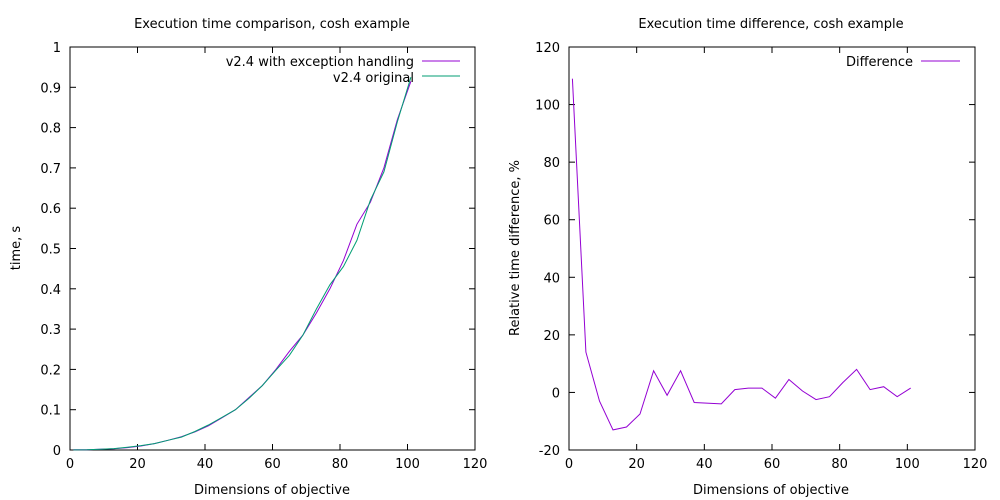  What do you see at coordinates (50, 330) in the screenshot?
I see `y-tick-label: 0.3` at bounding box center [50, 330].